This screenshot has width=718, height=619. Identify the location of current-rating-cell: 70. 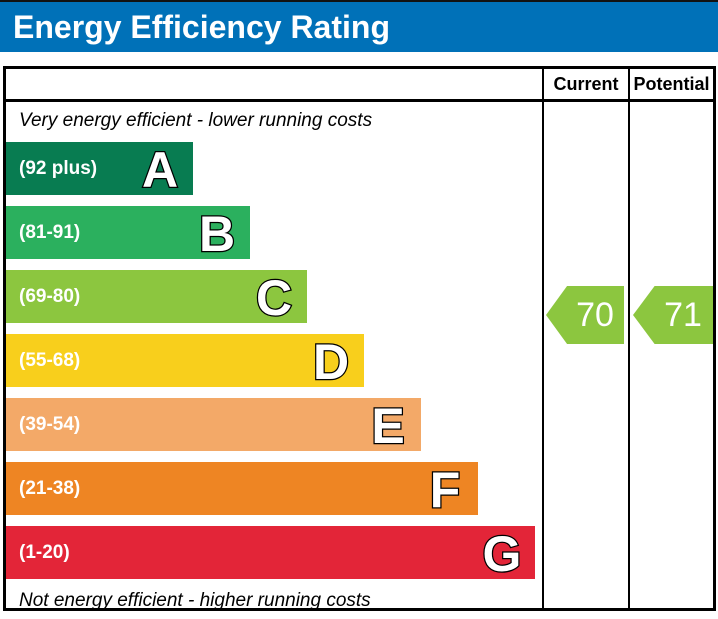
(585, 355).